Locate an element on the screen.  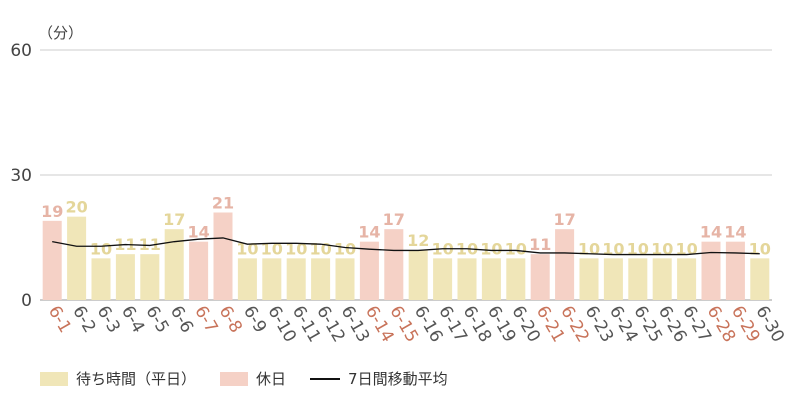
moving-average-layer is located at coordinates (406, 246).